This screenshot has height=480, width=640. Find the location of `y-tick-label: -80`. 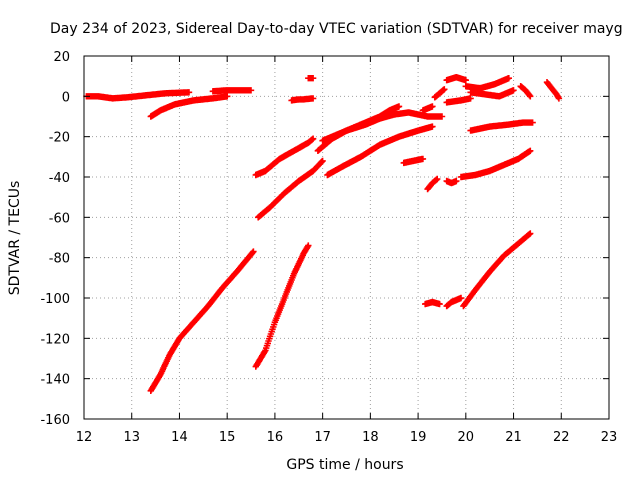

y-tick-label: -80 is located at coordinates (59, 259).